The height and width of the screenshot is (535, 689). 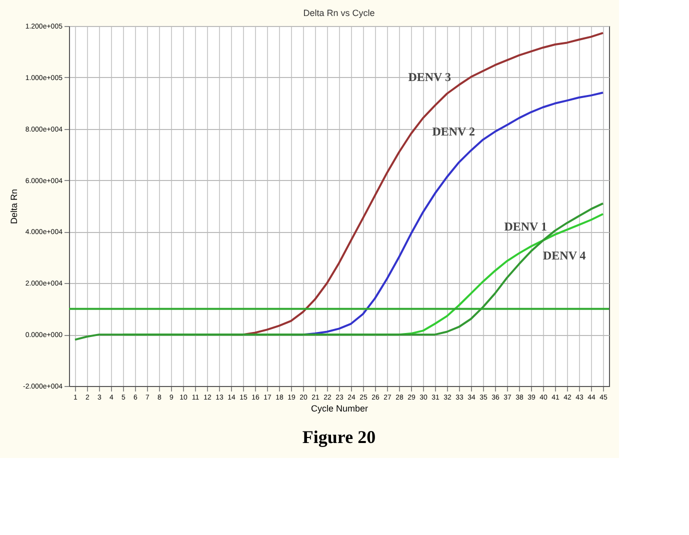 I want to click on series-label: DENV 1, so click(x=525, y=227).